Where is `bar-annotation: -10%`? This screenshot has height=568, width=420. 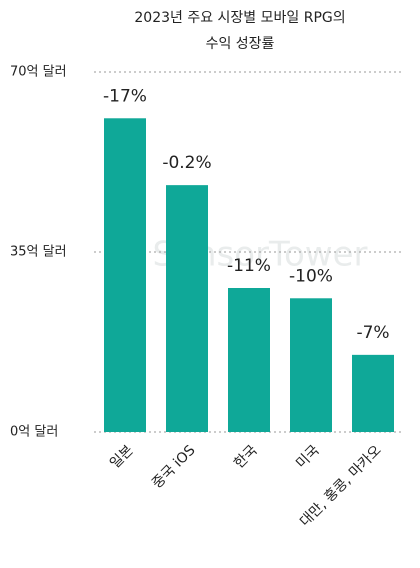
bar-annotation: -10% is located at coordinates (311, 276).